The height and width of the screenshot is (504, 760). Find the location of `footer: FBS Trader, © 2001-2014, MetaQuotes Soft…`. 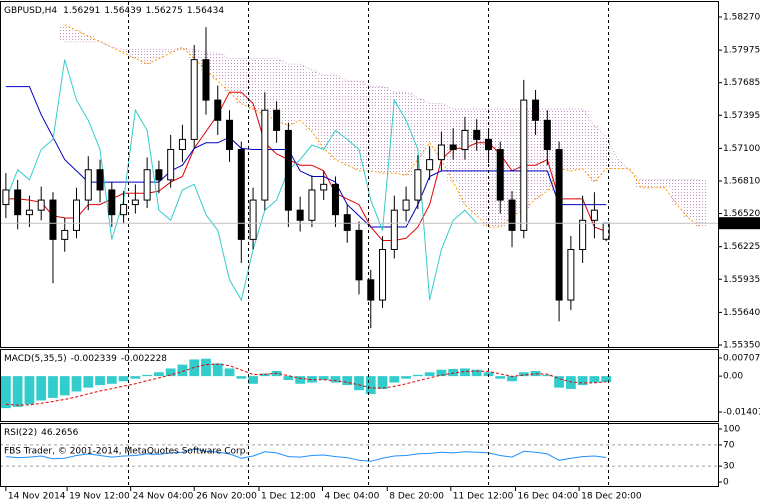

footer: FBS Trader, © 2001-2014, MetaQuotes Soft… is located at coordinates (126, 452).